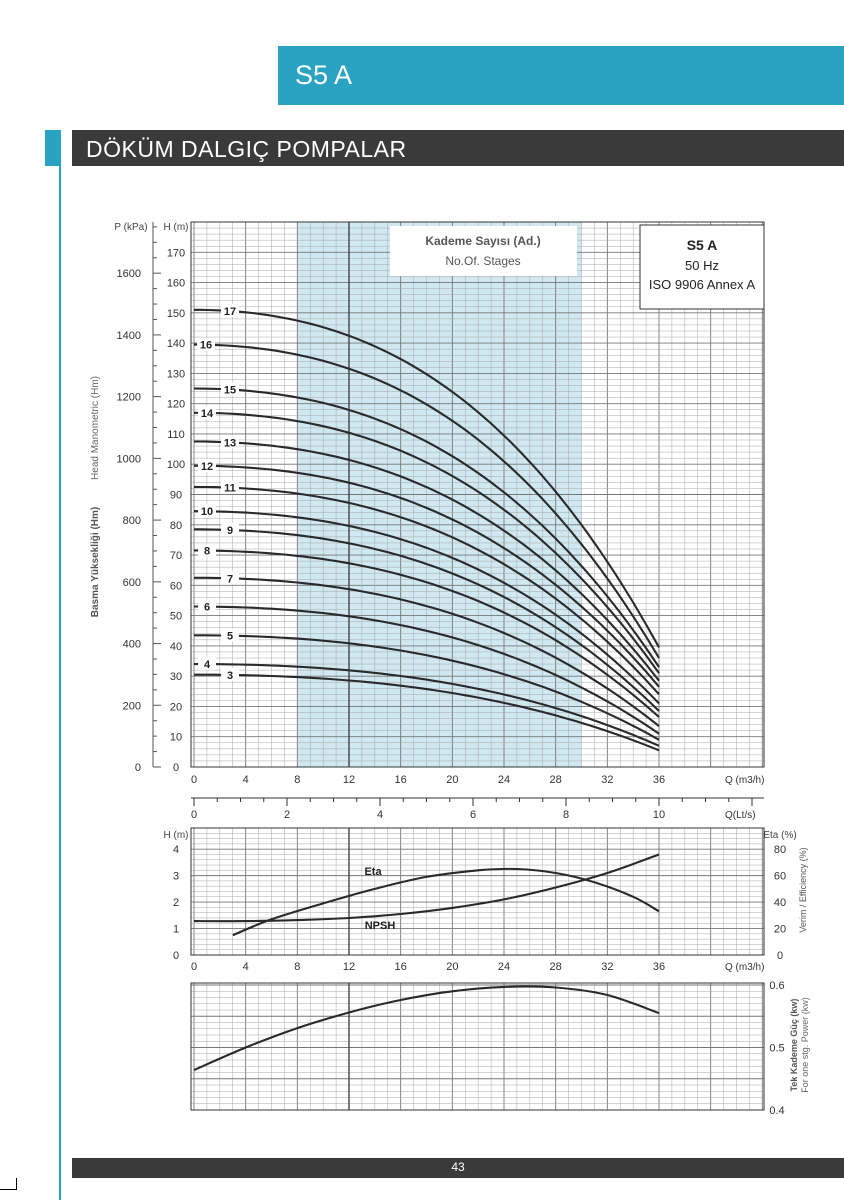  I want to click on stage-label-9: 9, so click(230, 531).